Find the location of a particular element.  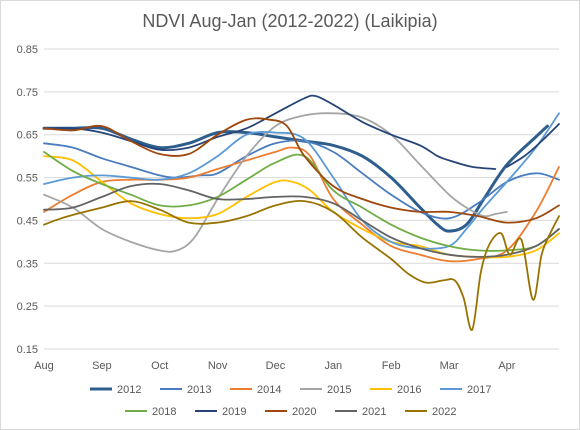

legend-item-2014: 2014 is located at coordinates (255, 390).